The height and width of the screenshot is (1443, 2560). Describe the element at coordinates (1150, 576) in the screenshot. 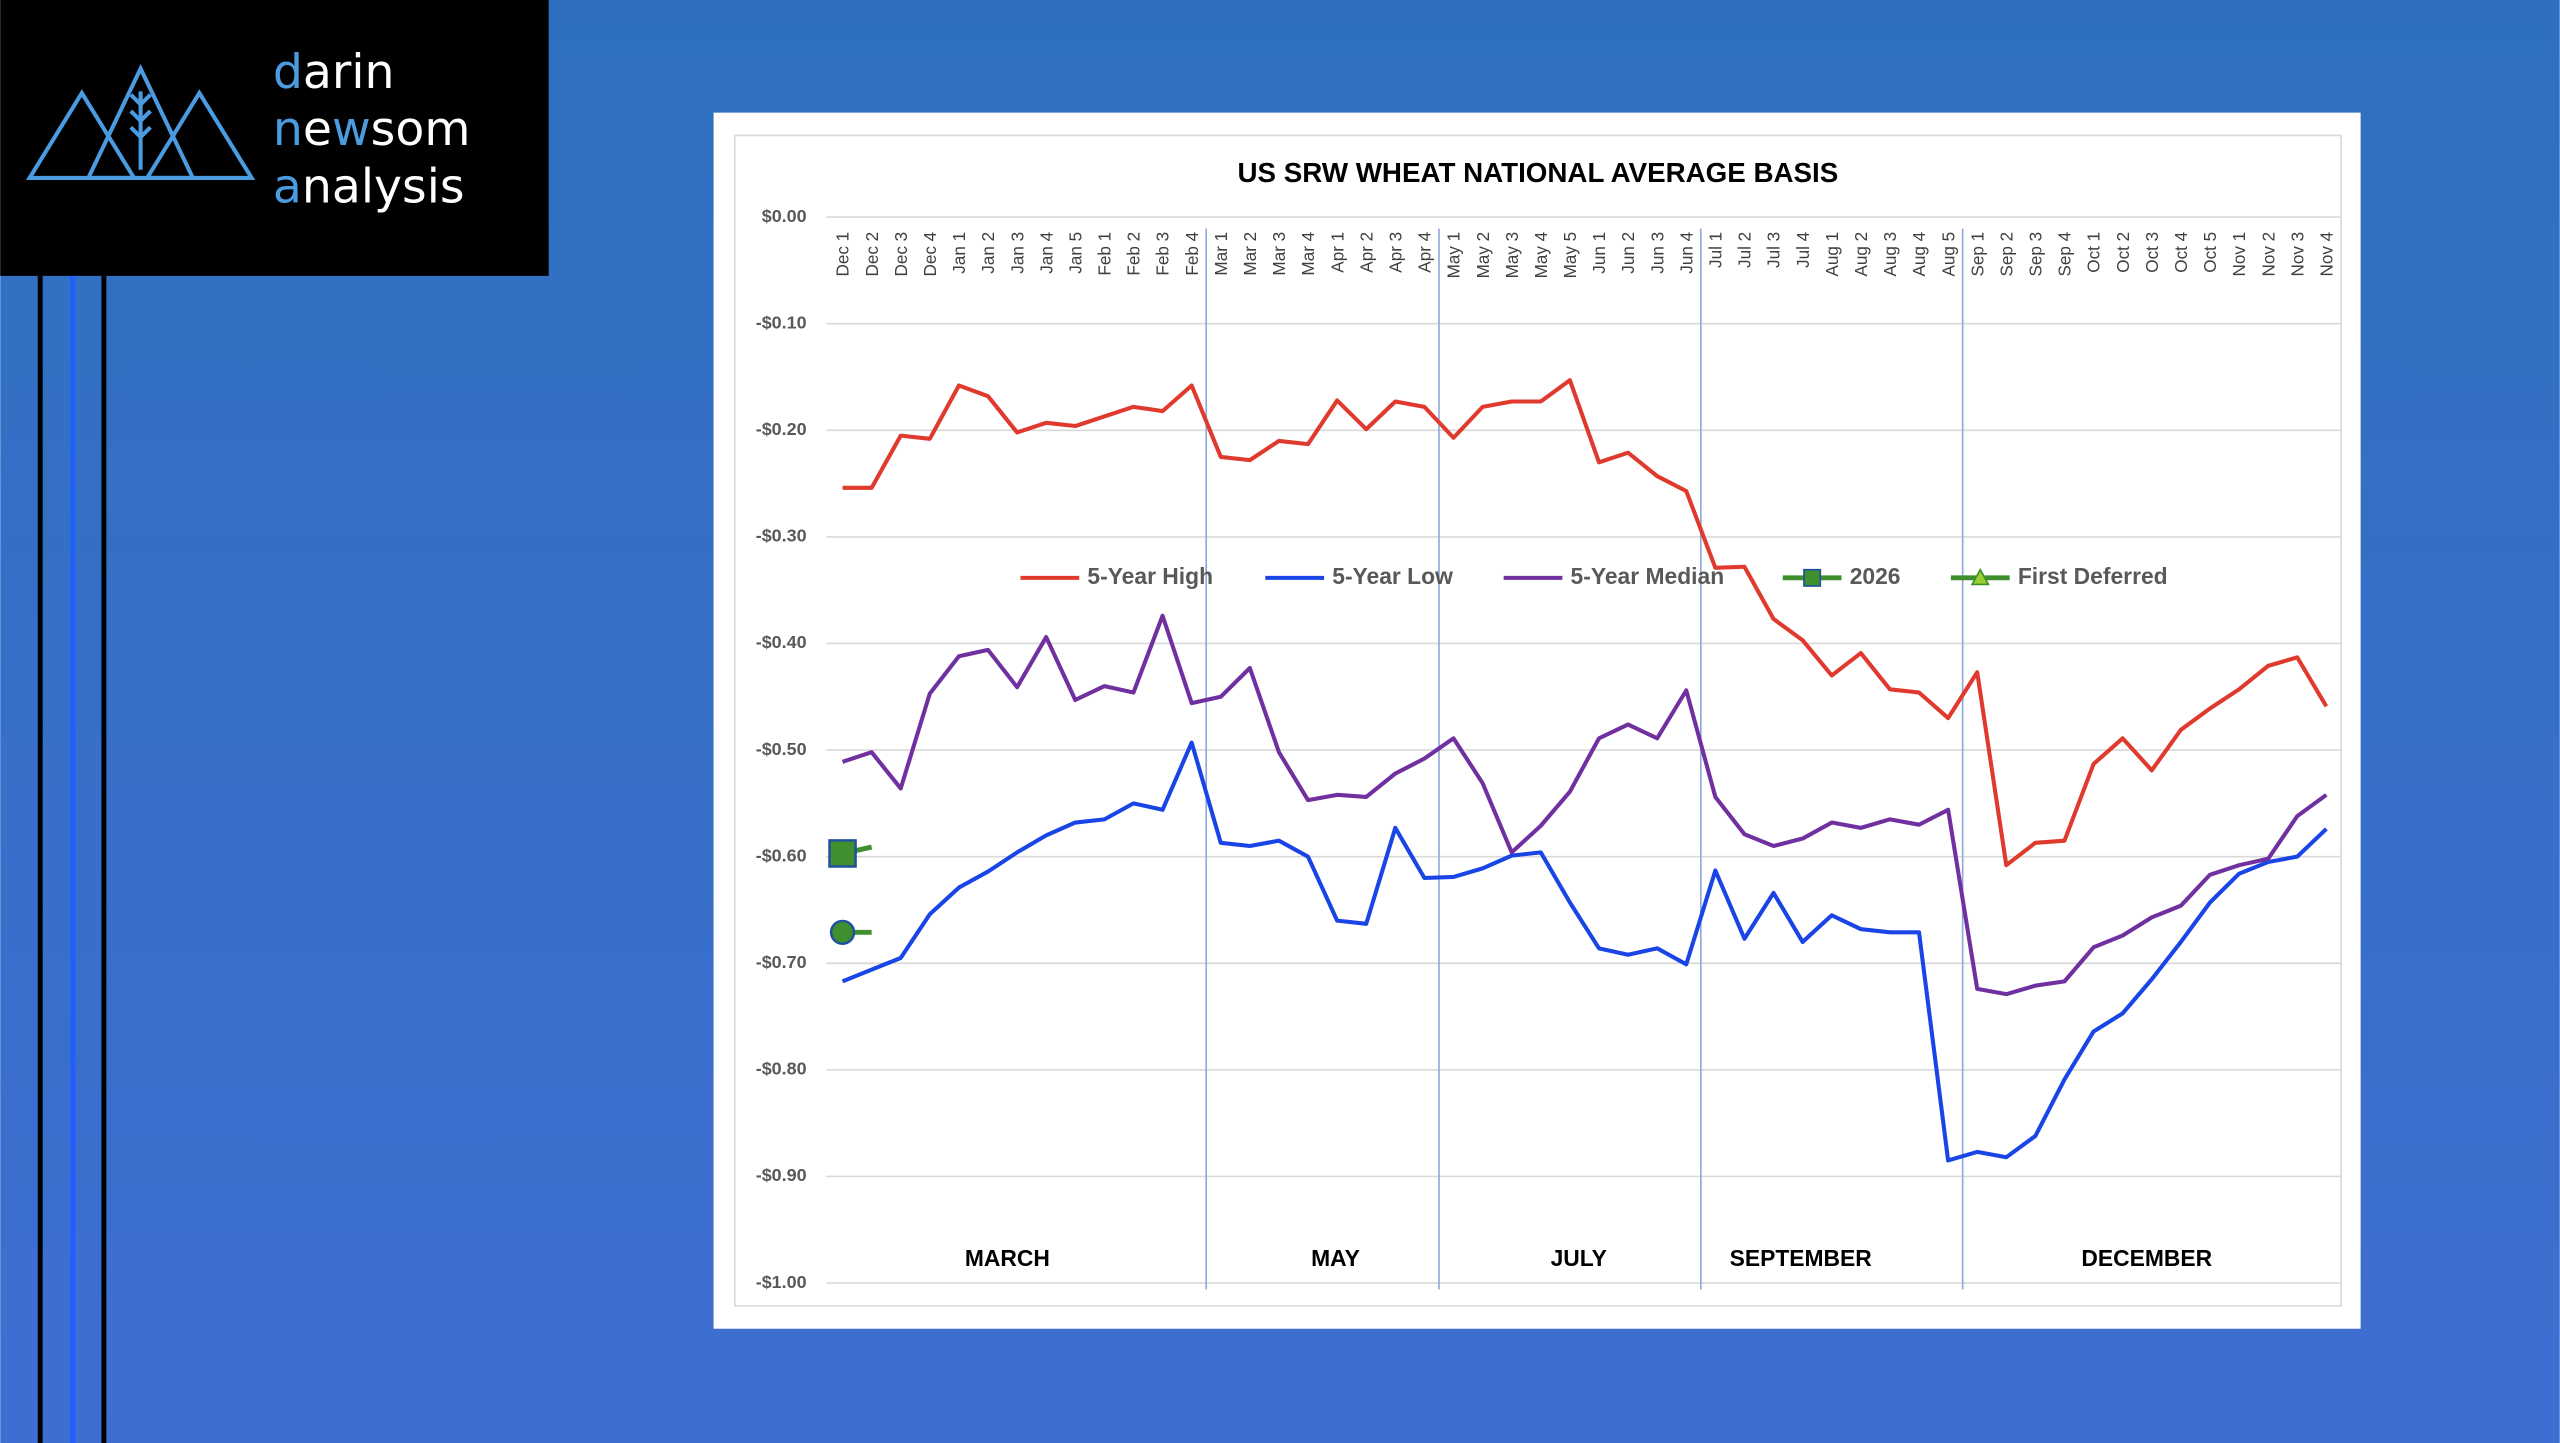

I see `legend-label: 5-Year High` at that location.